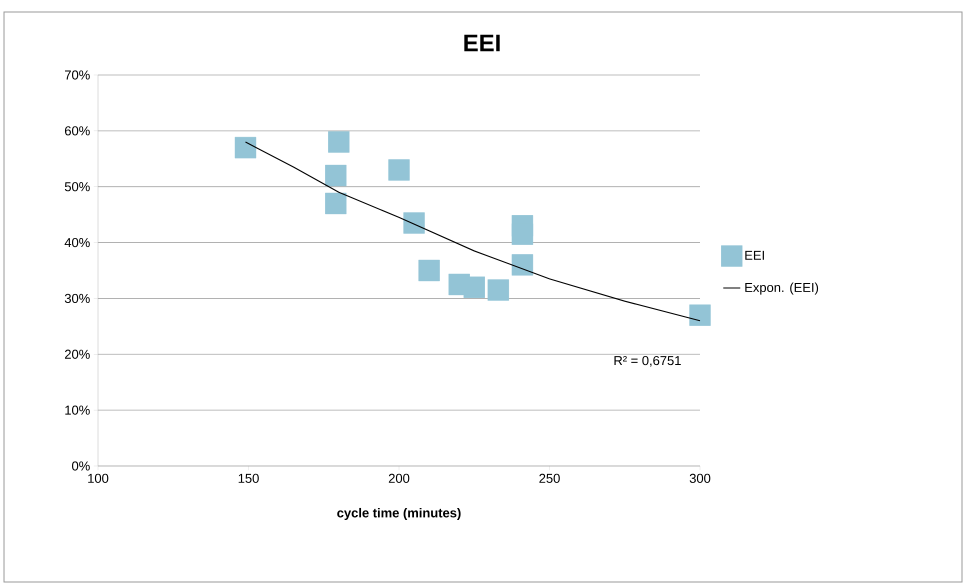  Describe the element at coordinates (781, 288) in the screenshot. I see `legend-label: Expon. (EEI)` at that location.